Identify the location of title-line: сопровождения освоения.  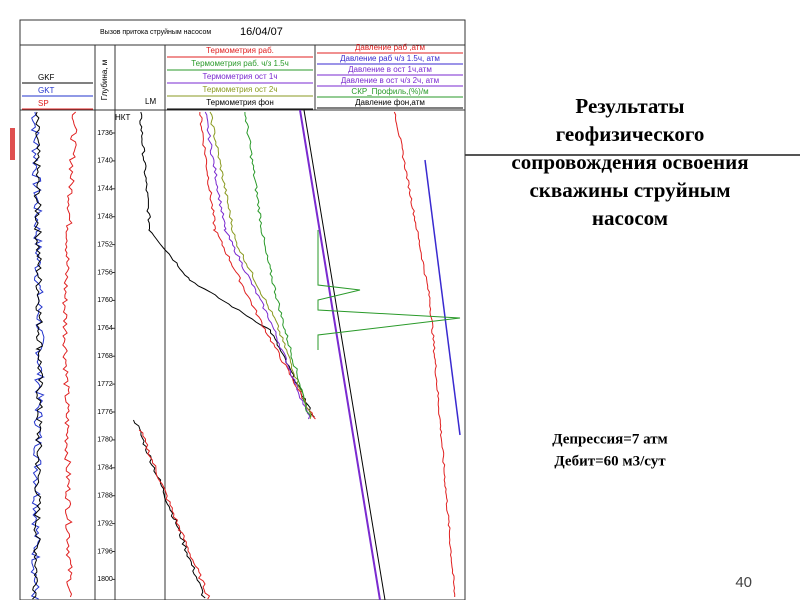
(629, 162).